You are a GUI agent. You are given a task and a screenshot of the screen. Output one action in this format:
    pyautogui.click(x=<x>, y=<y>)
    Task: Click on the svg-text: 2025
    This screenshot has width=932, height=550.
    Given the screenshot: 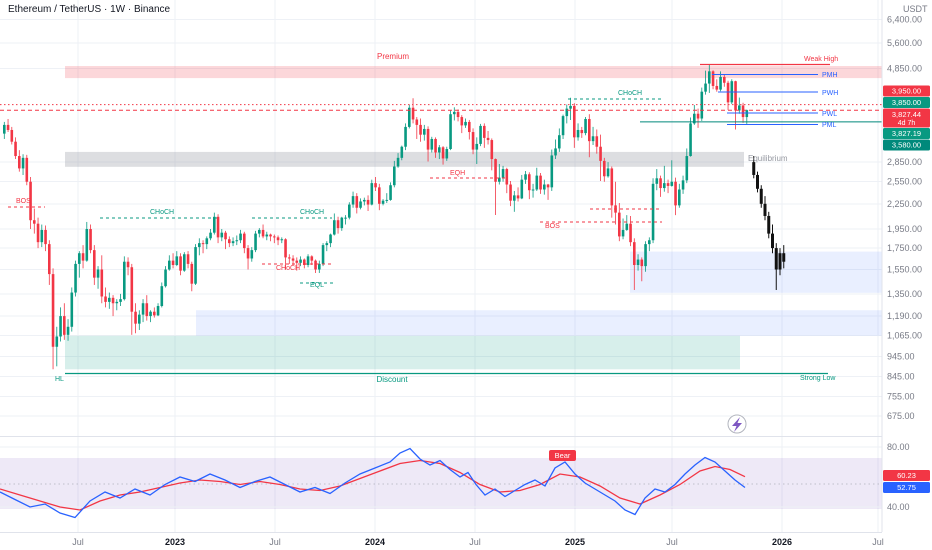 What is the action you would take?
    pyautogui.click(x=575, y=542)
    